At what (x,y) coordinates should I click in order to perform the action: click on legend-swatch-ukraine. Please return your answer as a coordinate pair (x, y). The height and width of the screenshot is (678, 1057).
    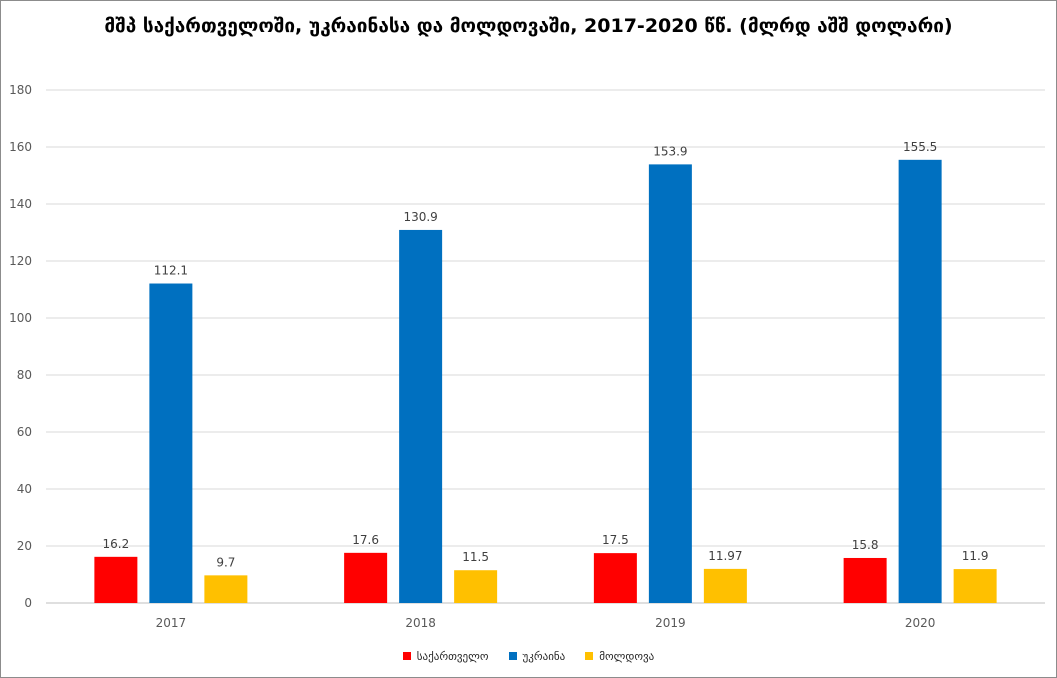
    Looking at the image, I should click on (512, 656).